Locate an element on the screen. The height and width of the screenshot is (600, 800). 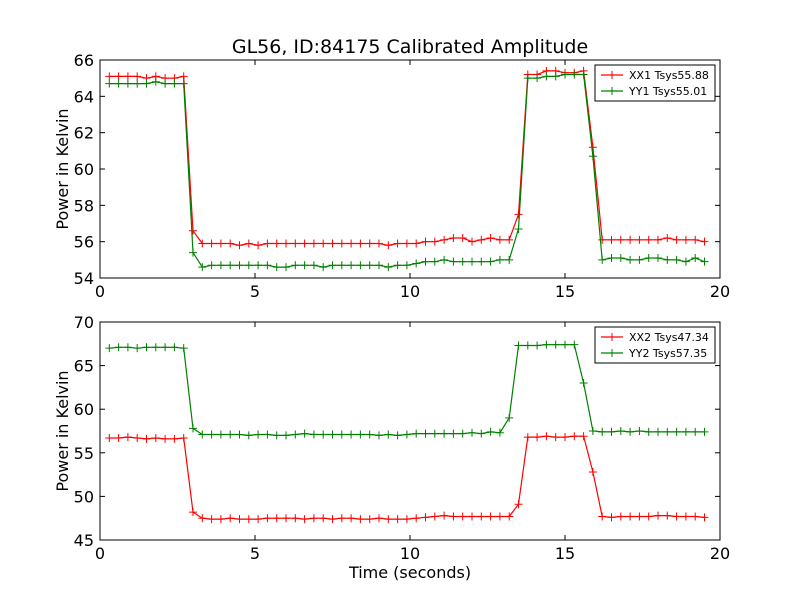
x-tick-label: 15 is located at coordinates (565, 291).